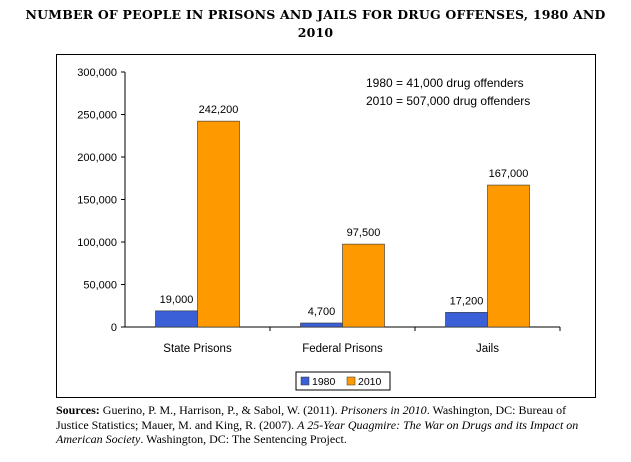 Image resolution: width=631 pixels, height=462 pixels. I want to click on legend-label: 2010, so click(370, 382).